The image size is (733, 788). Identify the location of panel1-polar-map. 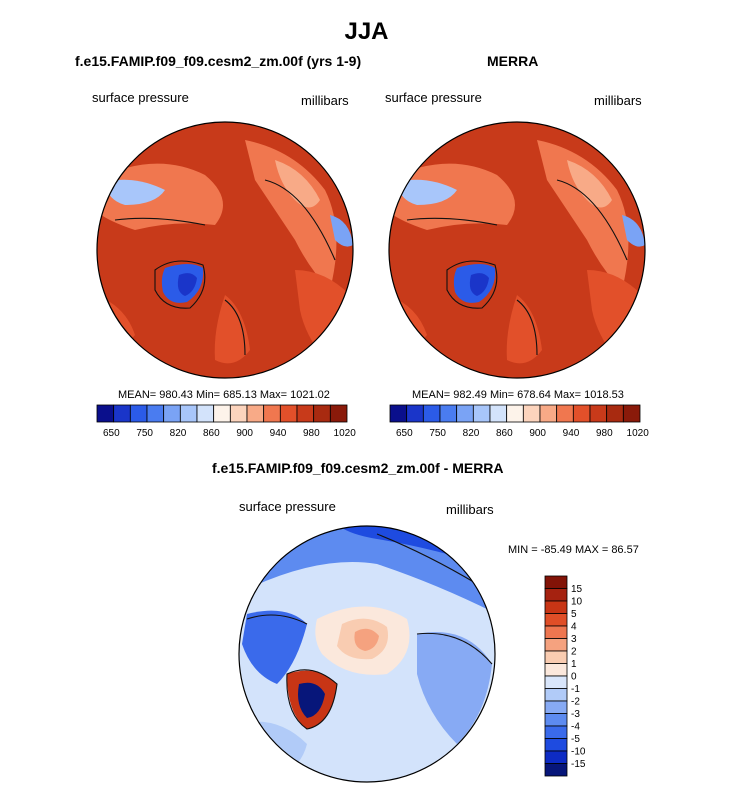
(225, 250).